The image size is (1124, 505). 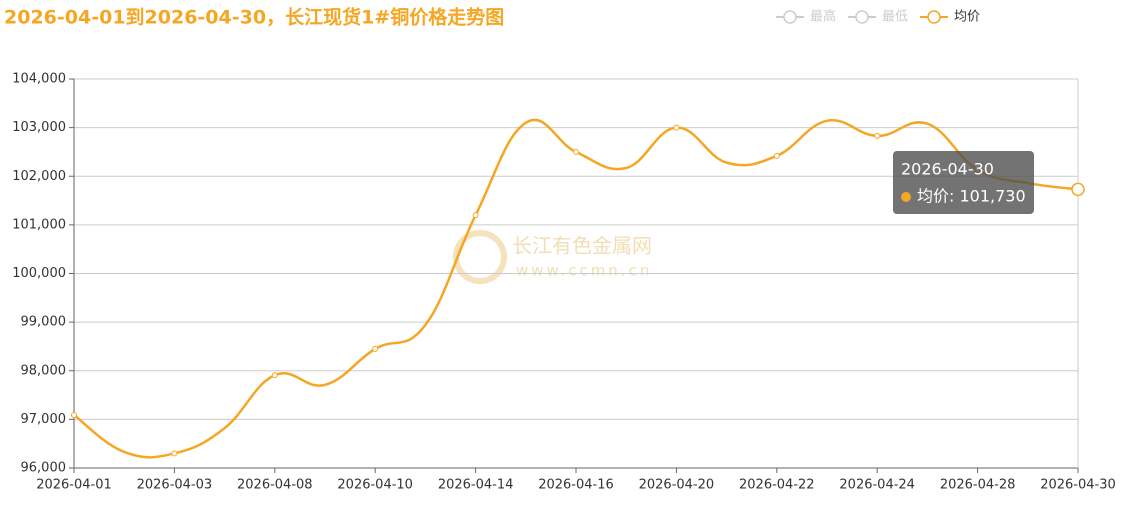 I want to click on x-tick-label: 2026-04-08, so click(x=275, y=485).